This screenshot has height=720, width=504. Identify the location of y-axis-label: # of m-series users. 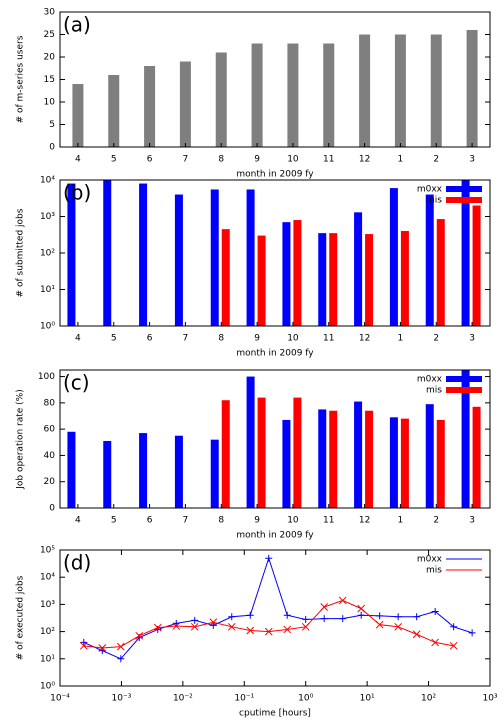
(21, 79).